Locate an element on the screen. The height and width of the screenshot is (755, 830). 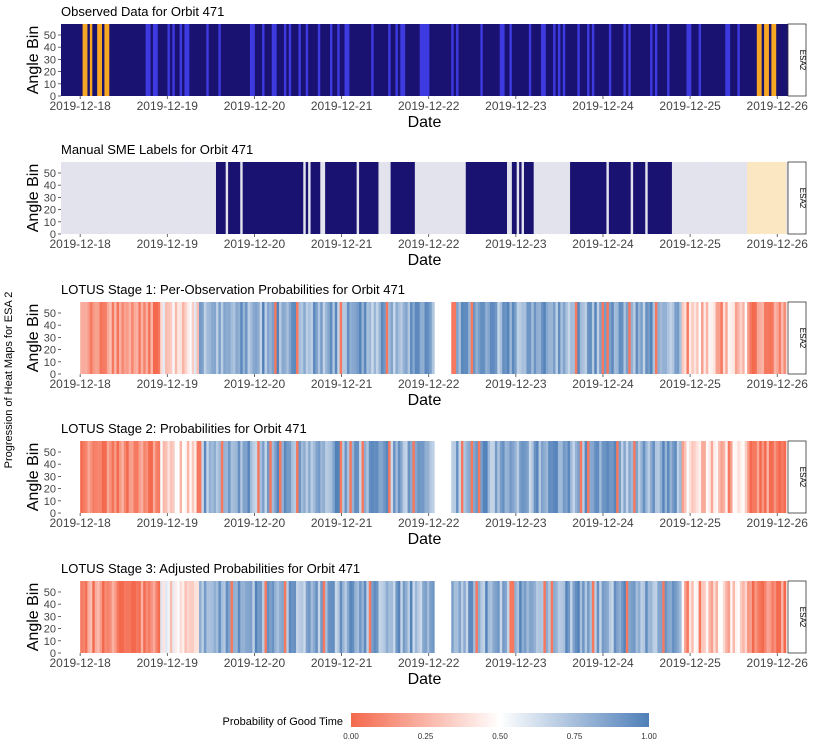
strip-box is located at coordinates (797, 477).